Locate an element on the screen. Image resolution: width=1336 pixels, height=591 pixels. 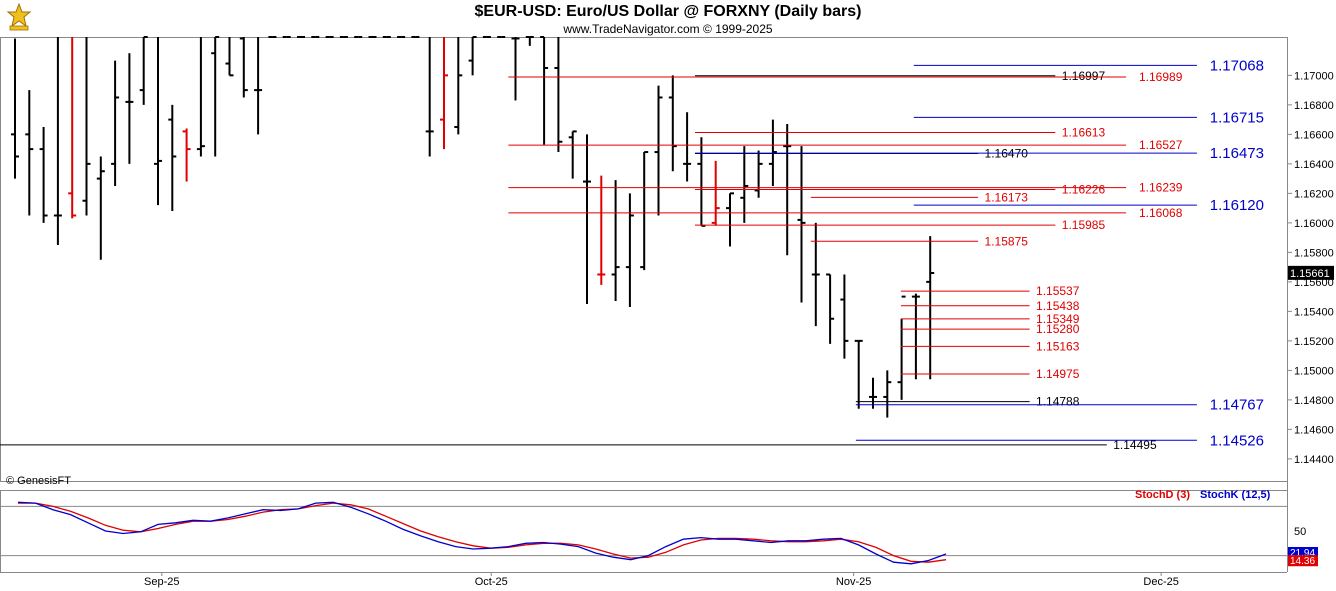
level-label: 1.15349 is located at coordinates (1058, 319).